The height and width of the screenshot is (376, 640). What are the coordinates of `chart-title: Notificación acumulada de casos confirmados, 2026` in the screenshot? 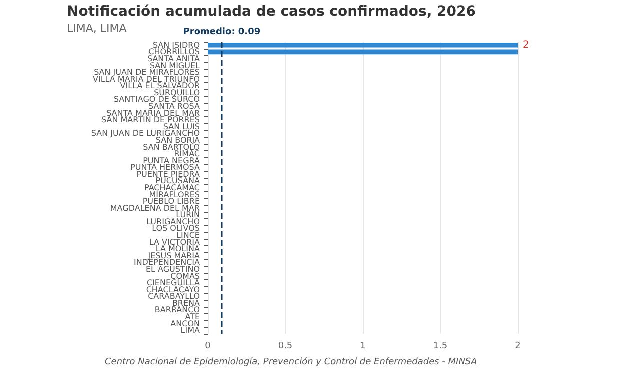 It's located at (271, 12).